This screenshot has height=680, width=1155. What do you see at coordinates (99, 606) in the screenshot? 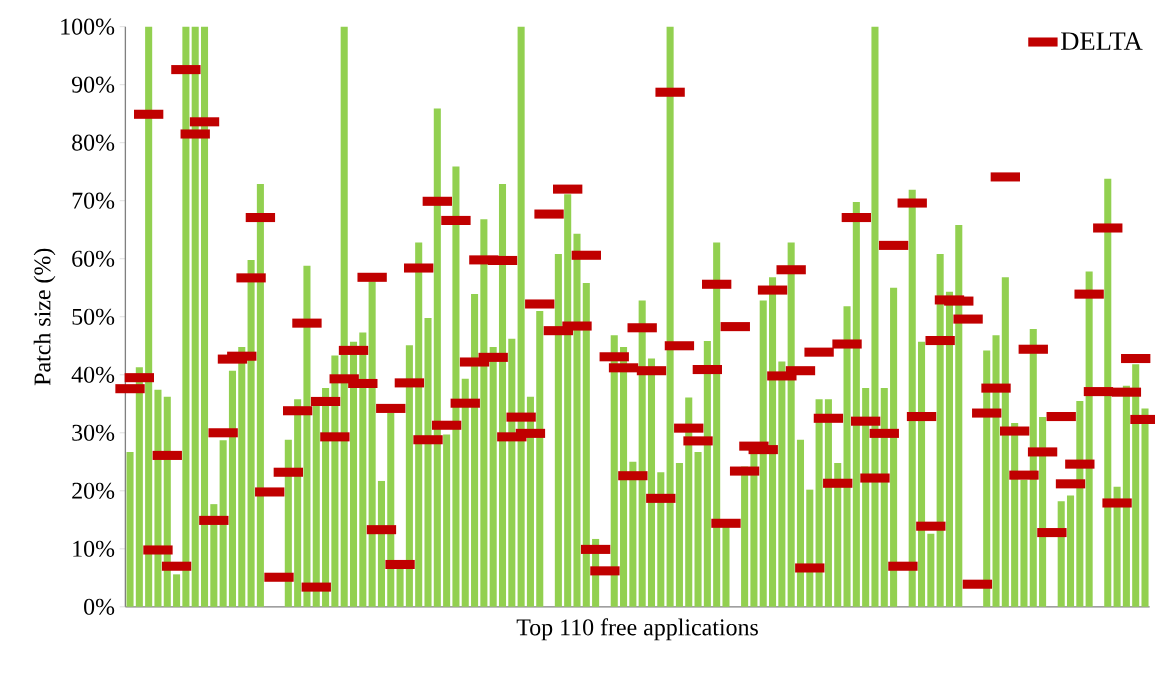
I see `y-tick-label: 0%` at bounding box center [99, 606].